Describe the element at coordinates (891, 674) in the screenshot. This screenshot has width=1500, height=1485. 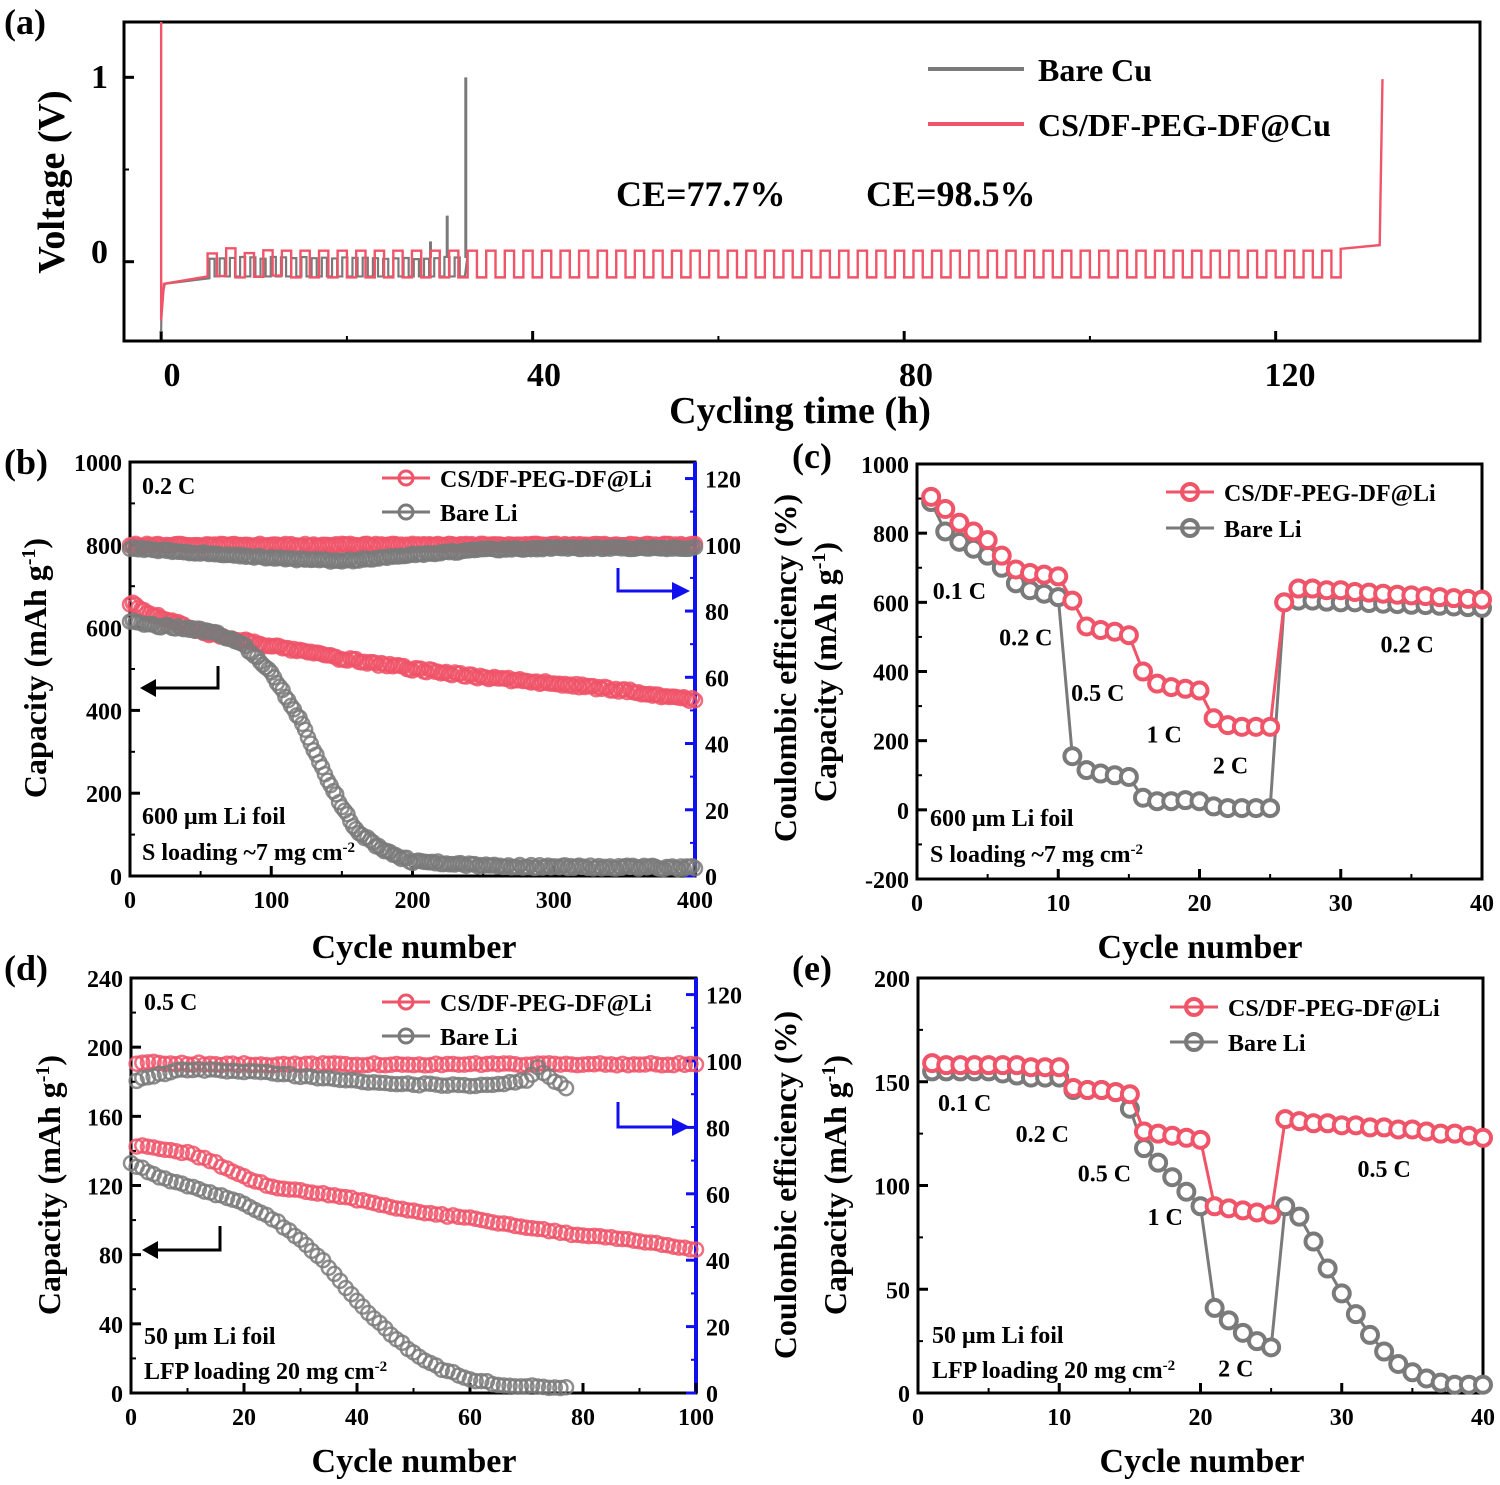
I see `ytick-label: 400` at that location.